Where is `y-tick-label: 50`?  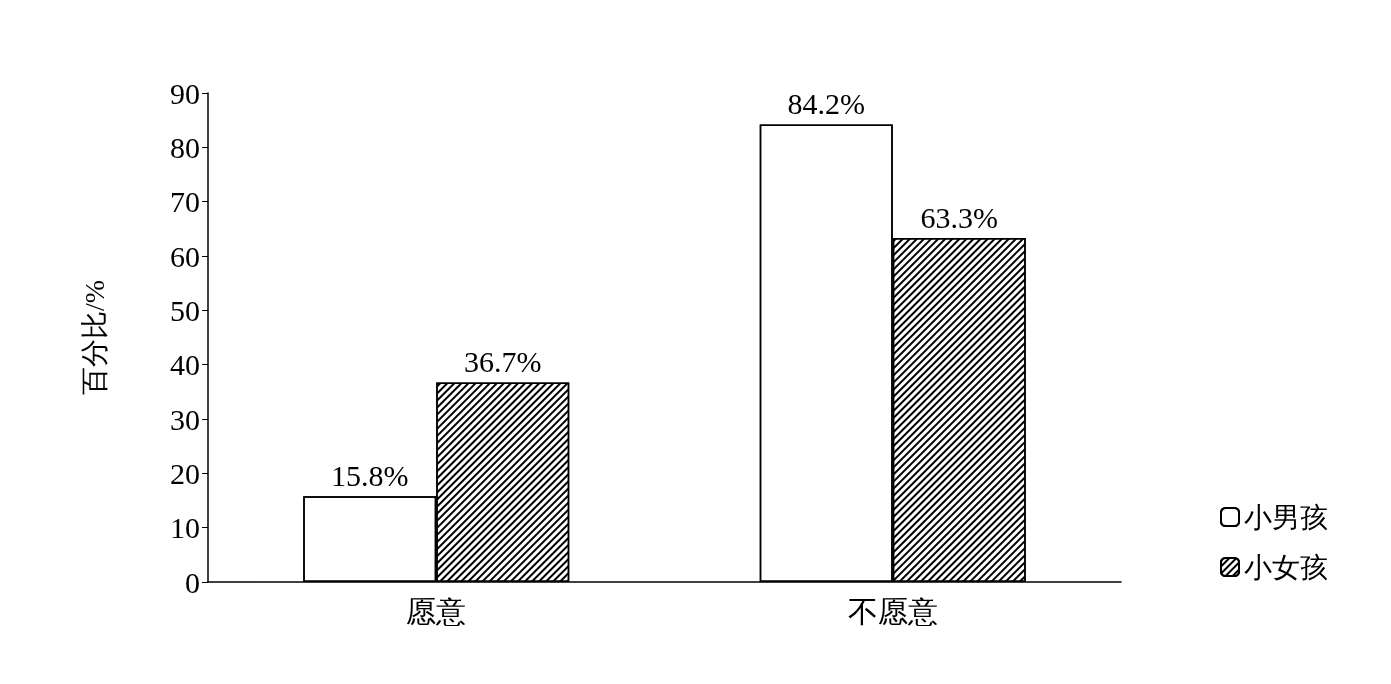 y-tick-label: 50 is located at coordinates (185, 310).